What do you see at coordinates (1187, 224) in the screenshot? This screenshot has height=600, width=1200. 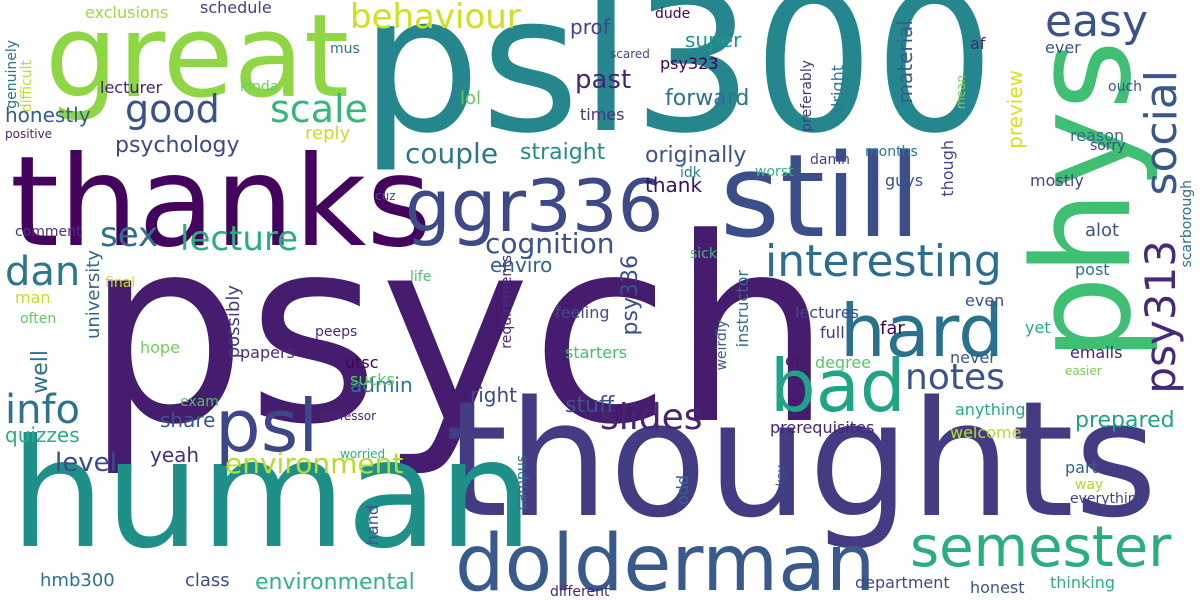 I see `word: scarborough` at bounding box center [1187, 224].